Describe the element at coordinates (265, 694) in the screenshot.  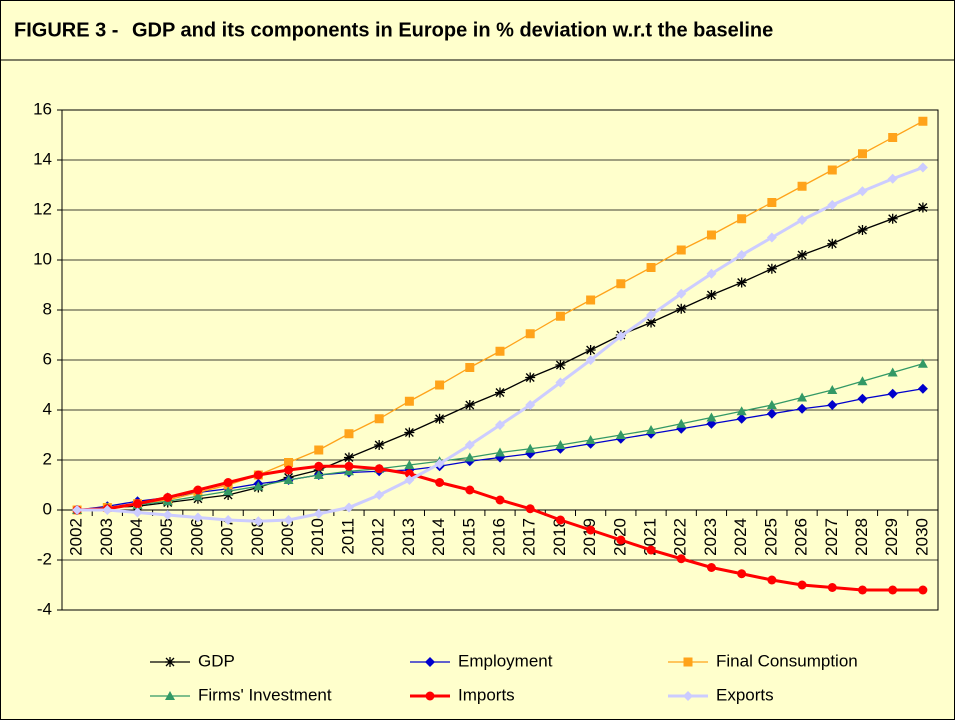
I see `legend-label: Firms' Investment` at that location.